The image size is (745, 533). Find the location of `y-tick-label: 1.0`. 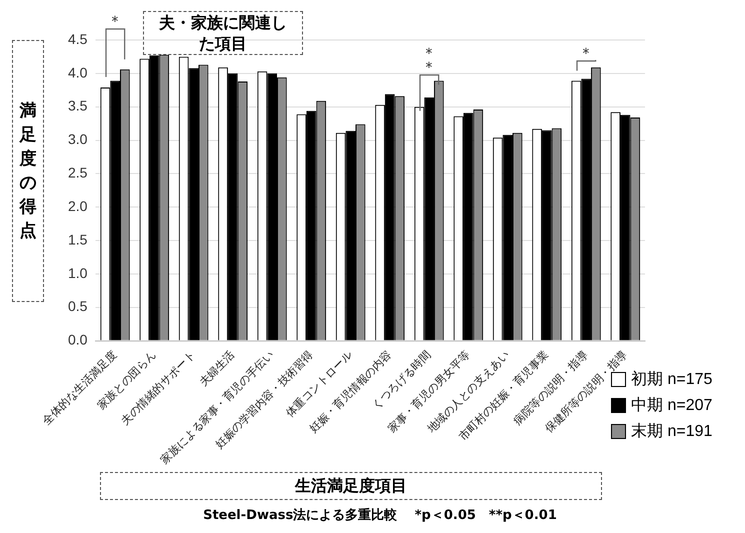

y-tick-label: 1.0 is located at coordinates (78, 272).